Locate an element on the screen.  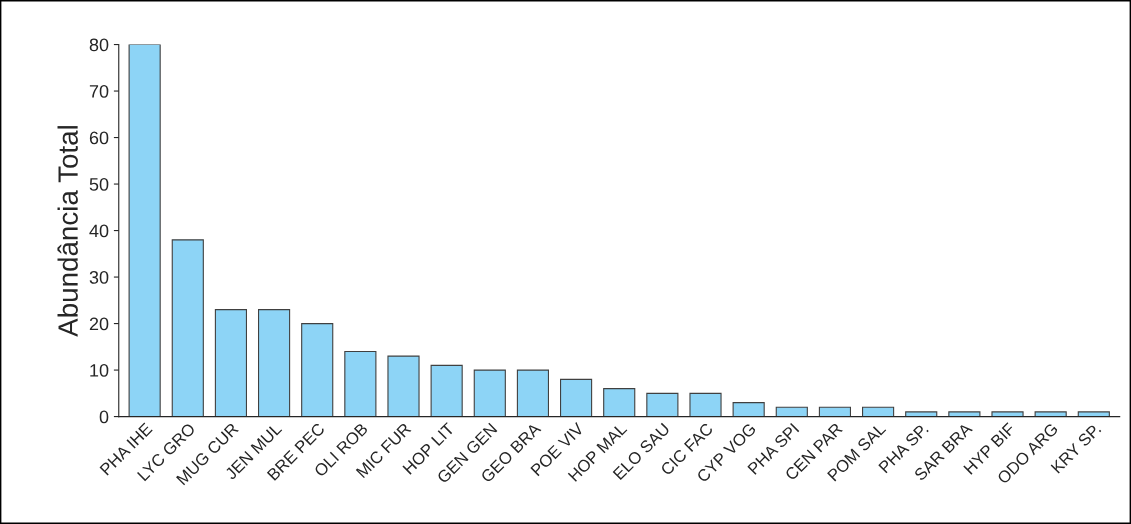
y-tick-label: 10 is located at coordinates (99, 370).